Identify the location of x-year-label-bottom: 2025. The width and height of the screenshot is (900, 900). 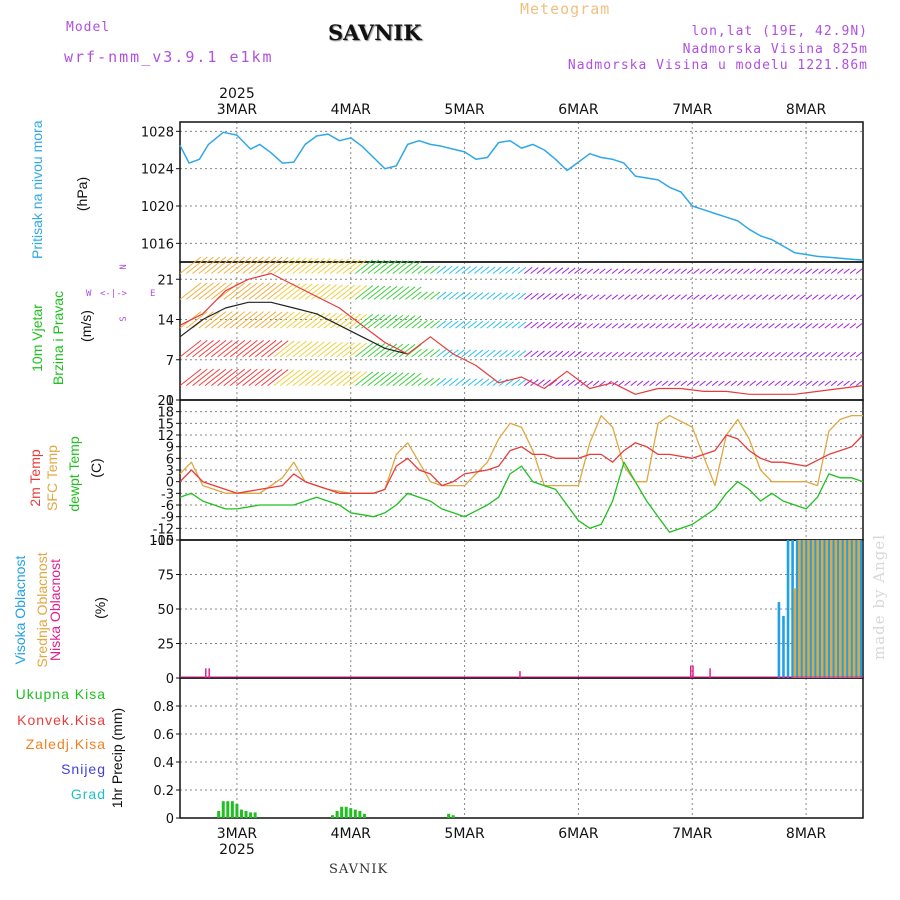
(237, 850).